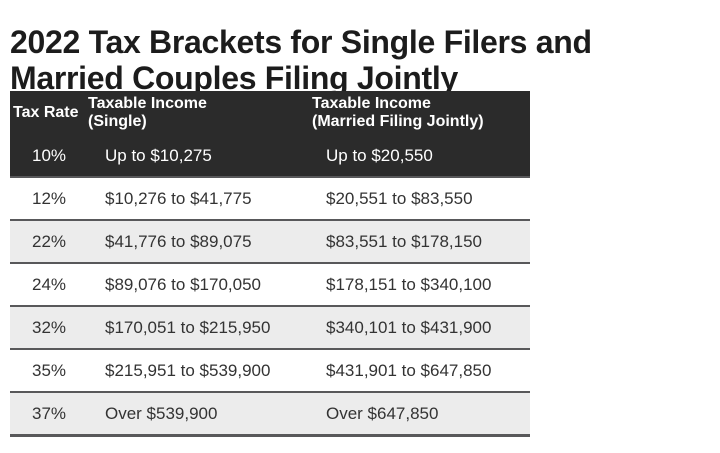 Image resolution: width=720 pixels, height=453 pixels. What do you see at coordinates (421, 414) in the screenshot?
I see `married-income-cell: Over $647,850` at bounding box center [421, 414].